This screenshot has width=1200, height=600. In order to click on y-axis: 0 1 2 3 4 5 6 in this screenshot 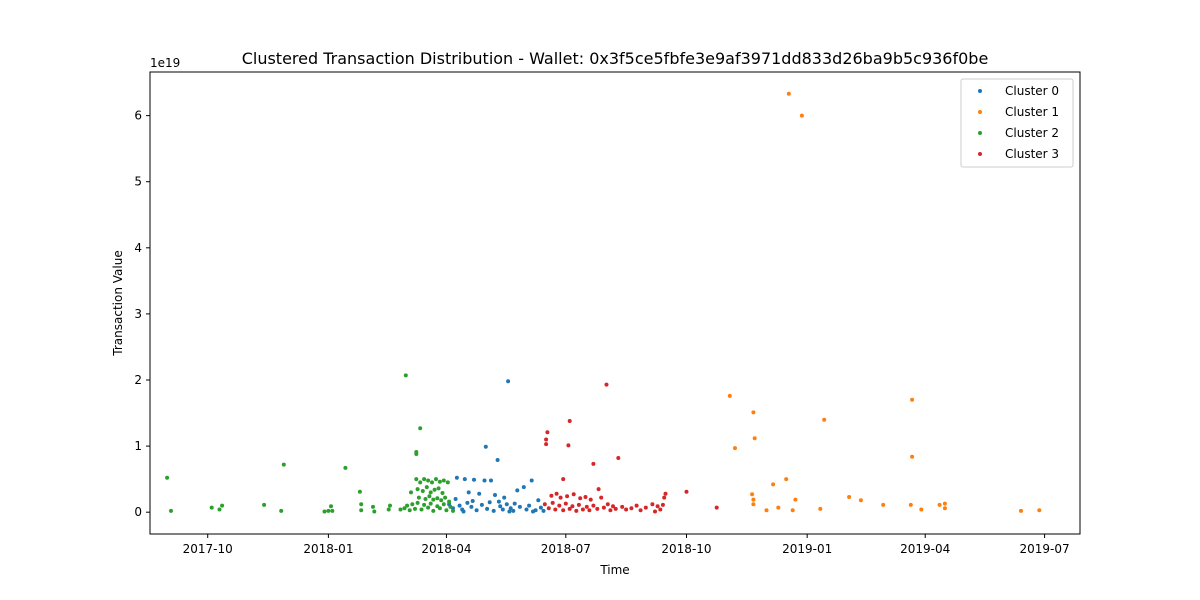, I will do `click(142, 314)`.